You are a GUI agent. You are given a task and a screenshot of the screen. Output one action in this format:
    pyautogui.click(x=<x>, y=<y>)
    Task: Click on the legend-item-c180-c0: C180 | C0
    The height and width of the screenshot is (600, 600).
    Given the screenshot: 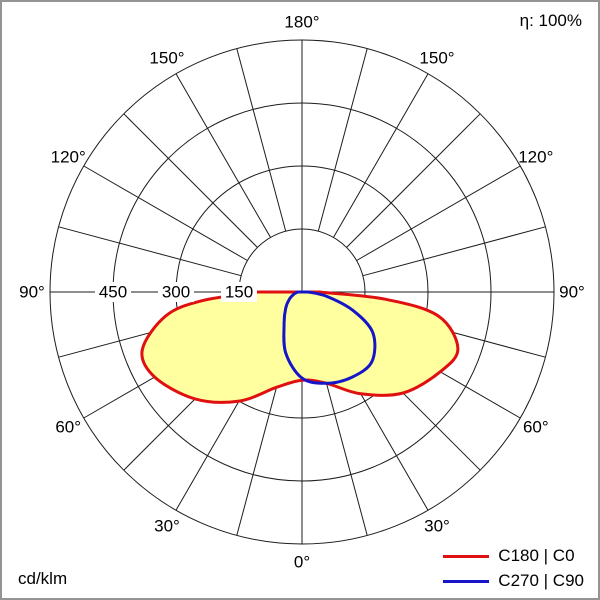 What is the action you would take?
    pyautogui.click(x=513, y=556)
    